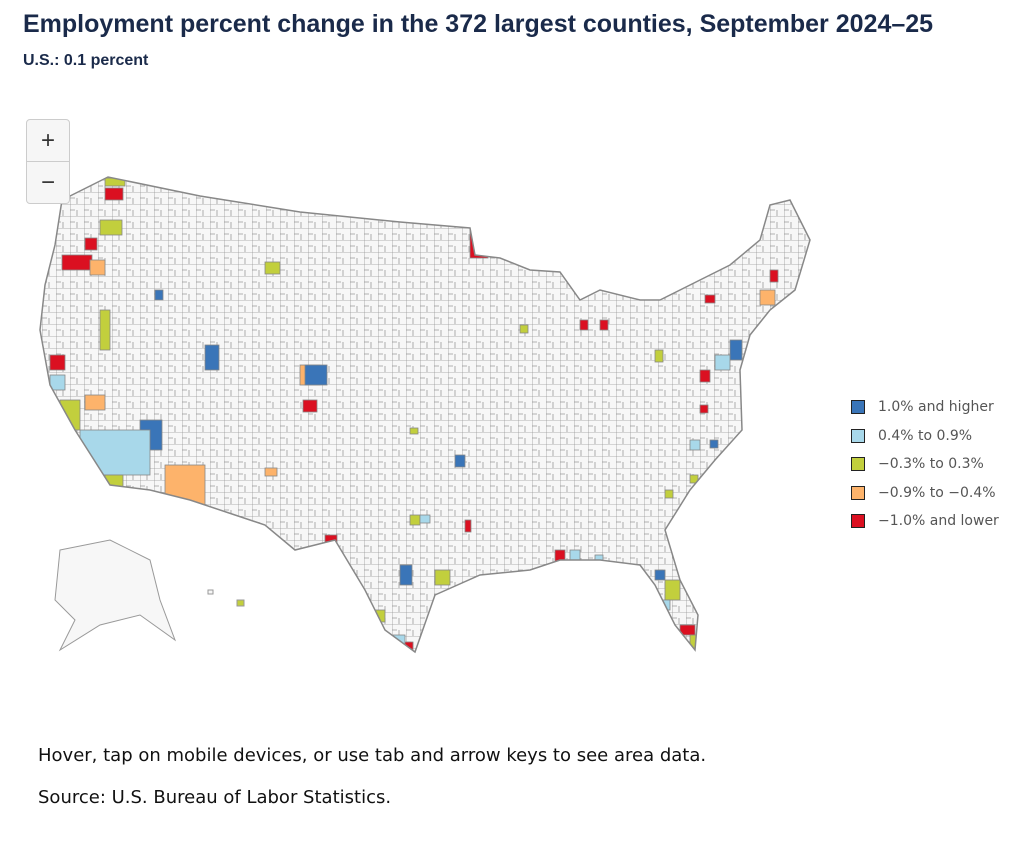 The width and height of the screenshot is (1031, 842). Describe the element at coordinates (115, 595) in the screenshot. I see `alaska` at that location.